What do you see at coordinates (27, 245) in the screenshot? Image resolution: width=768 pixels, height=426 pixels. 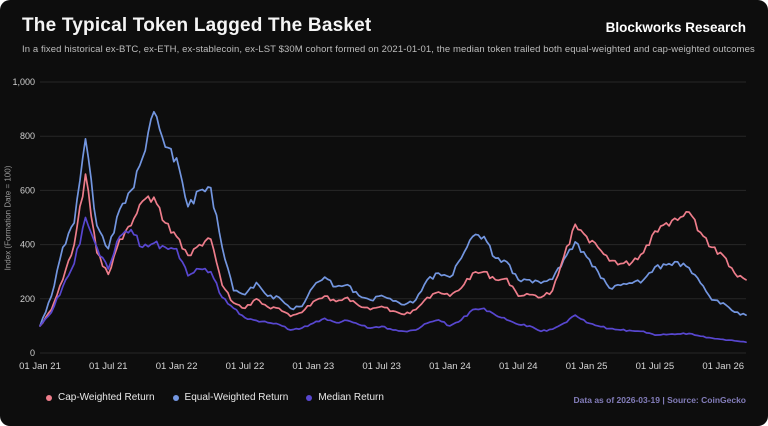 I see `y-tick-label: 400` at bounding box center [27, 245].